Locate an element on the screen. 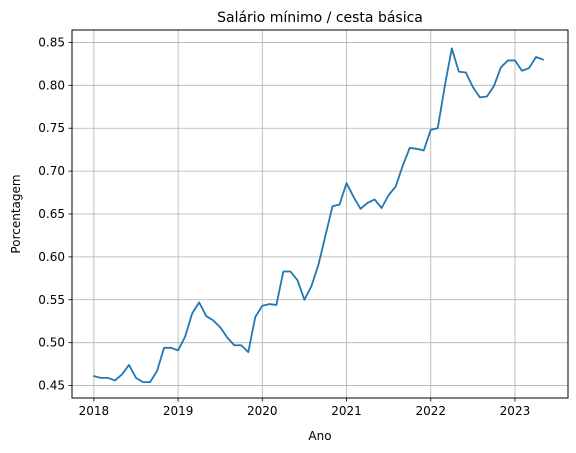 The image size is (576, 453). x-tick-label: 2023 is located at coordinates (515, 411).